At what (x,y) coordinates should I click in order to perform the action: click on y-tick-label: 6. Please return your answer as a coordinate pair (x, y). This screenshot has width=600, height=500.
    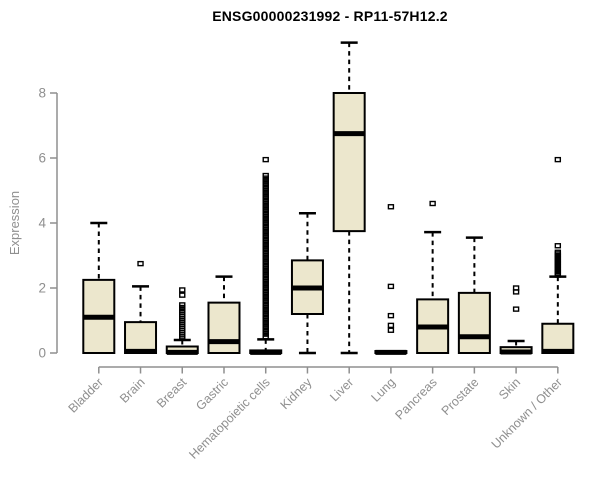
    Looking at the image, I should click on (42, 158).